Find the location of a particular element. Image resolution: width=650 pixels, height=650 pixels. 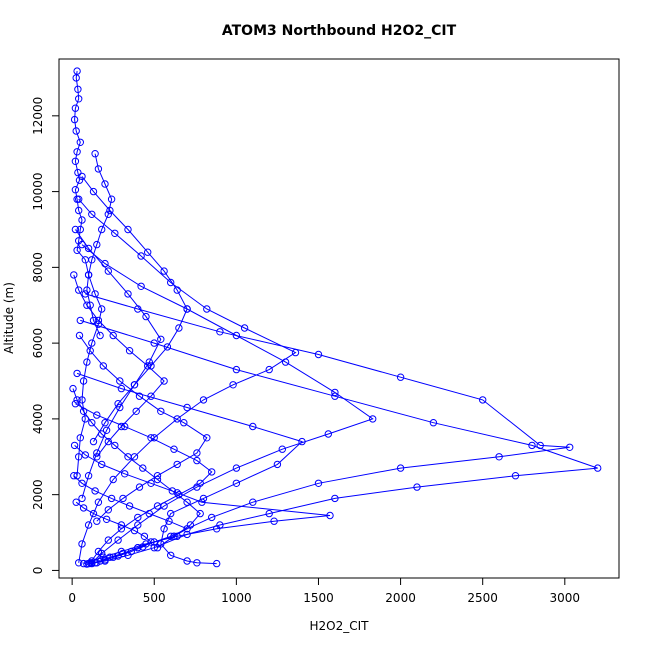

x-tick-label: 2000 is located at coordinates (400, 598).